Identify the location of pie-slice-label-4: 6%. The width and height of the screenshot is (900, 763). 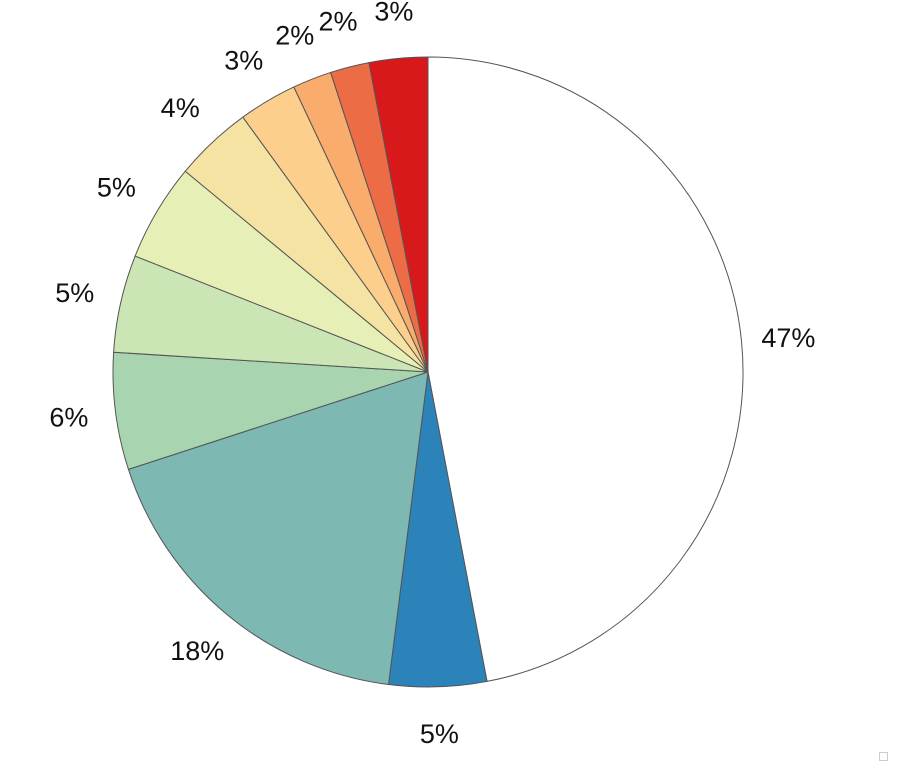
(68, 417).